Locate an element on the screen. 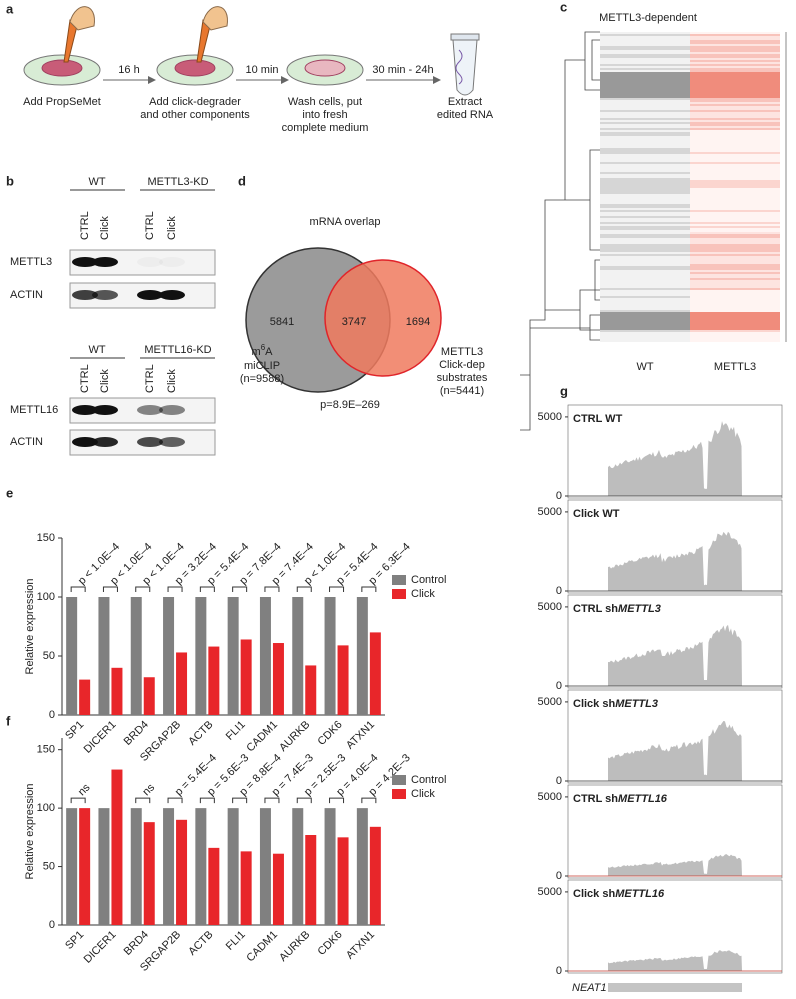 The image size is (796, 999). lane-label: CTRL is located at coordinates (85, 225).